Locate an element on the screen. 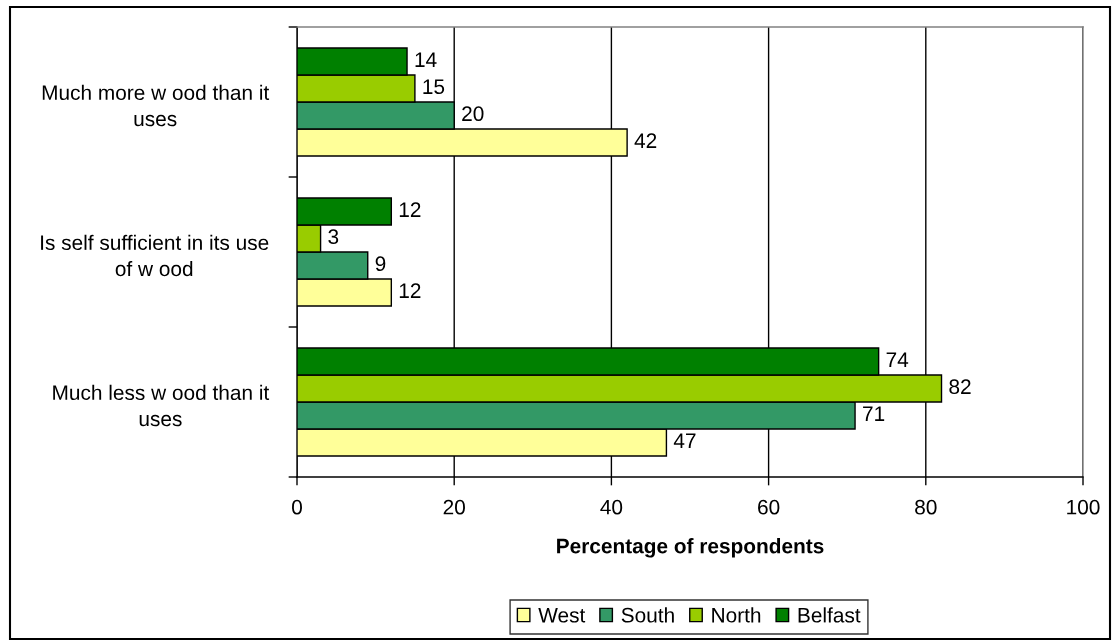 The image size is (1119, 643). legend-label: North is located at coordinates (736, 615).